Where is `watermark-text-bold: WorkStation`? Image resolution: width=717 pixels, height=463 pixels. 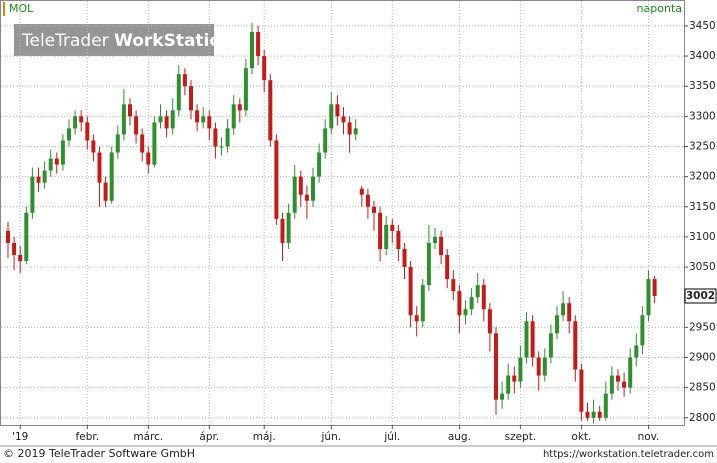
watermark-text-bold: WorkStation is located at coordinates (173, 41).